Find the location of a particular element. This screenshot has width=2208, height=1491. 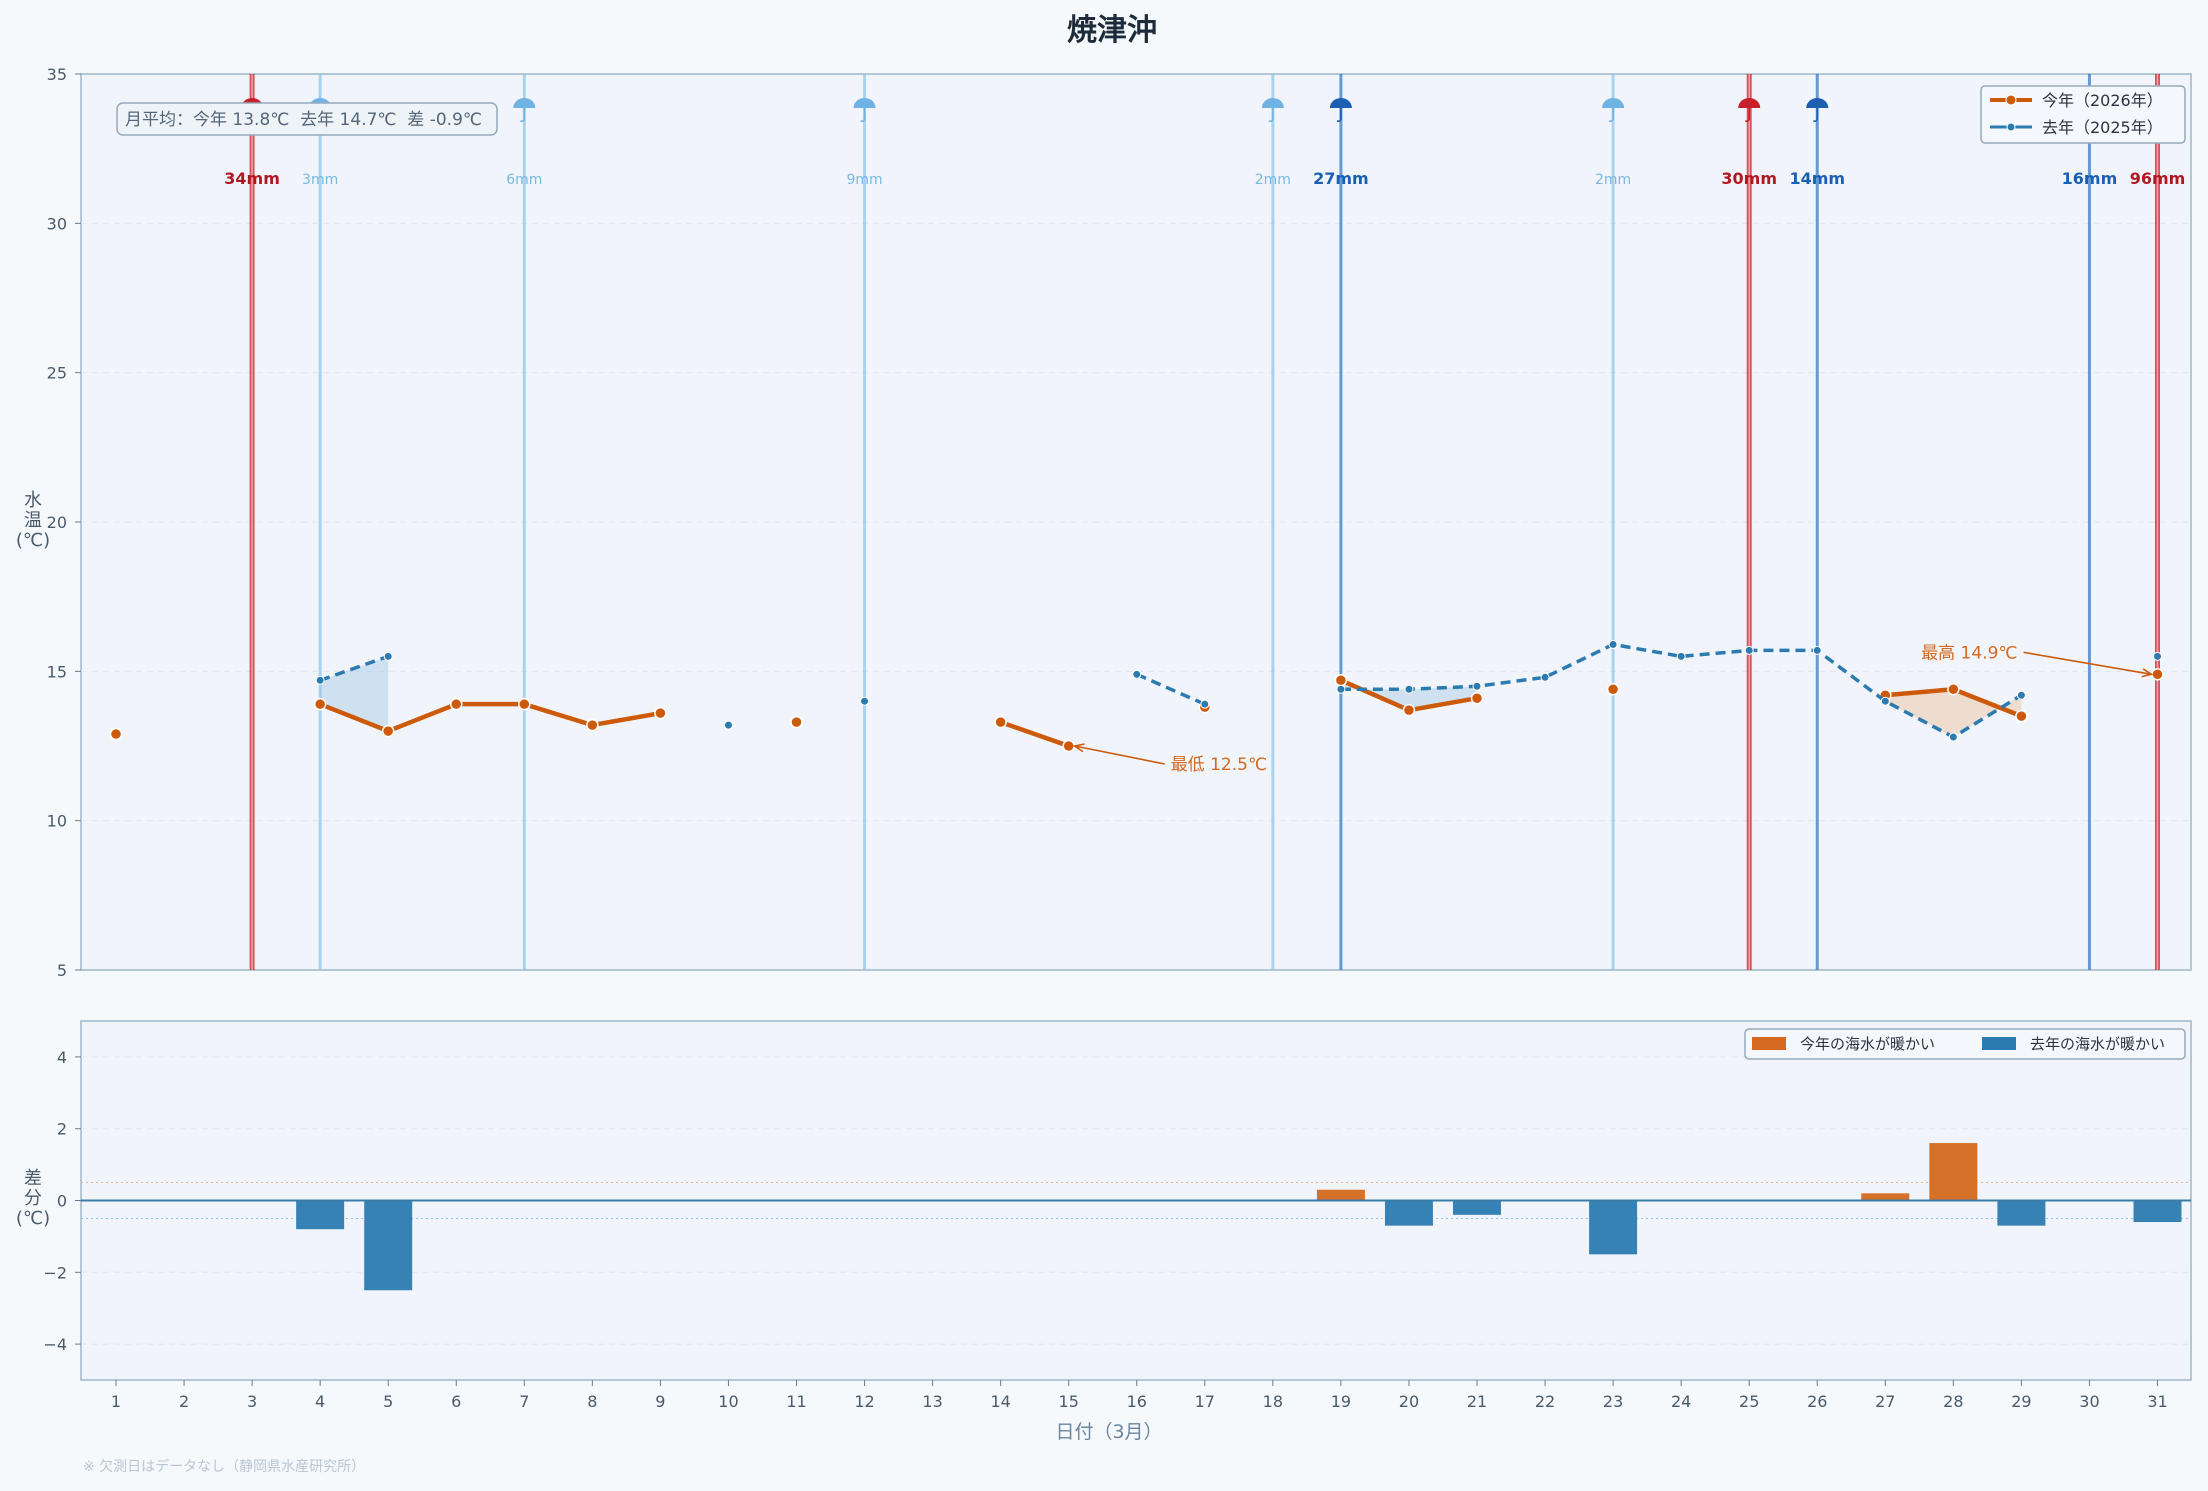

x-tick-label: 24 is located at coordinates (1681, 1401).